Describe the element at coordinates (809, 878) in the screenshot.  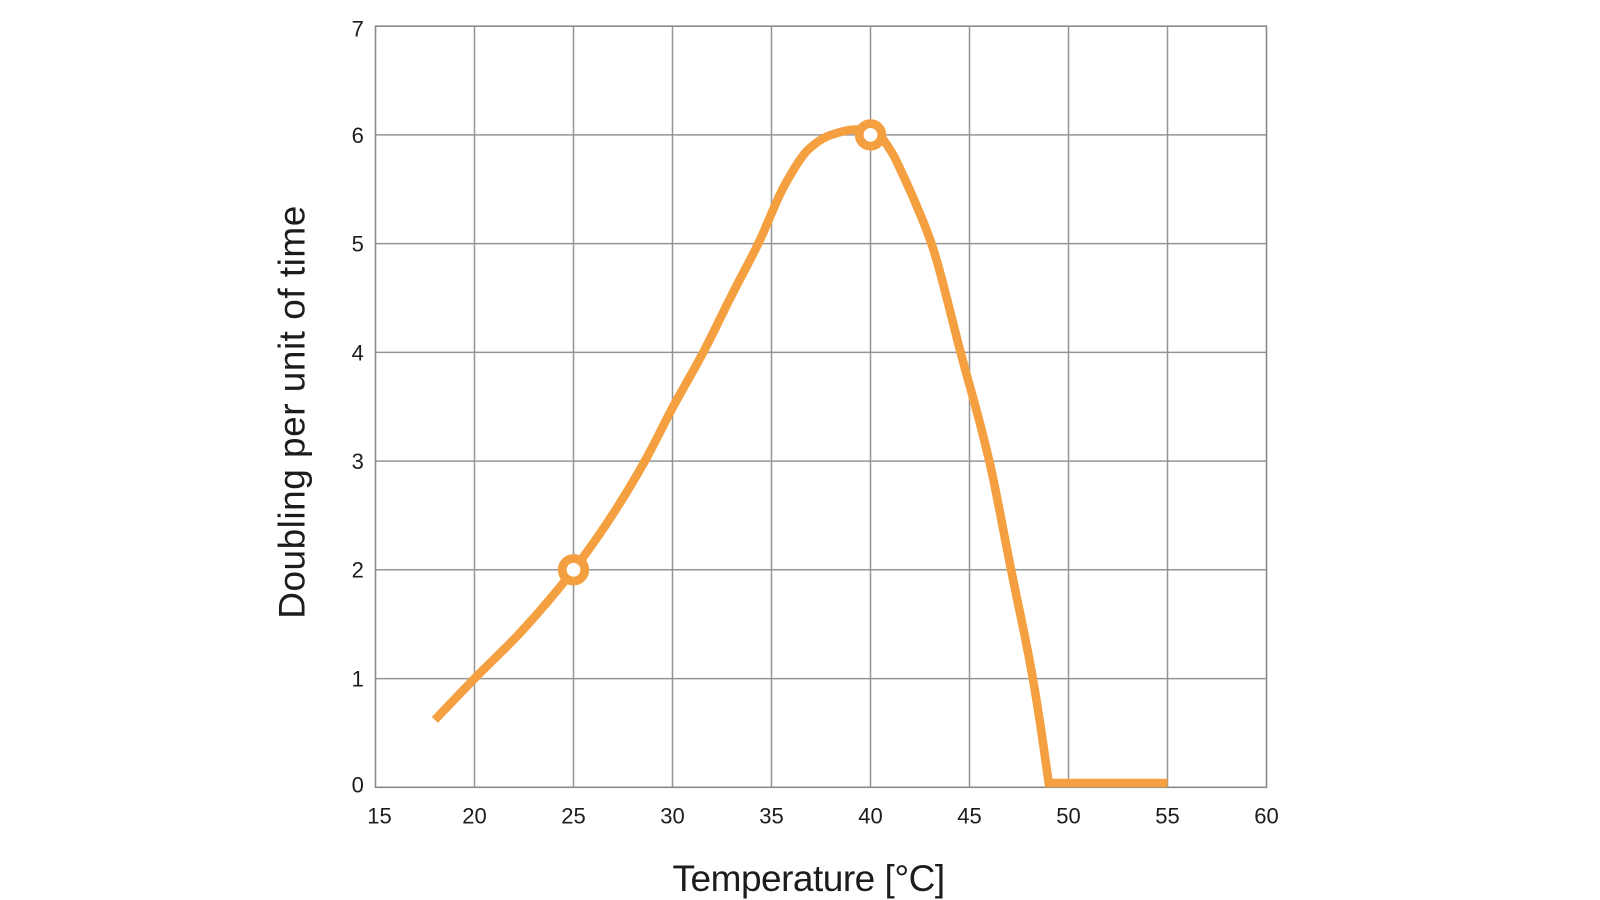
I see `svg-text: Temperature [°C]` at that location.